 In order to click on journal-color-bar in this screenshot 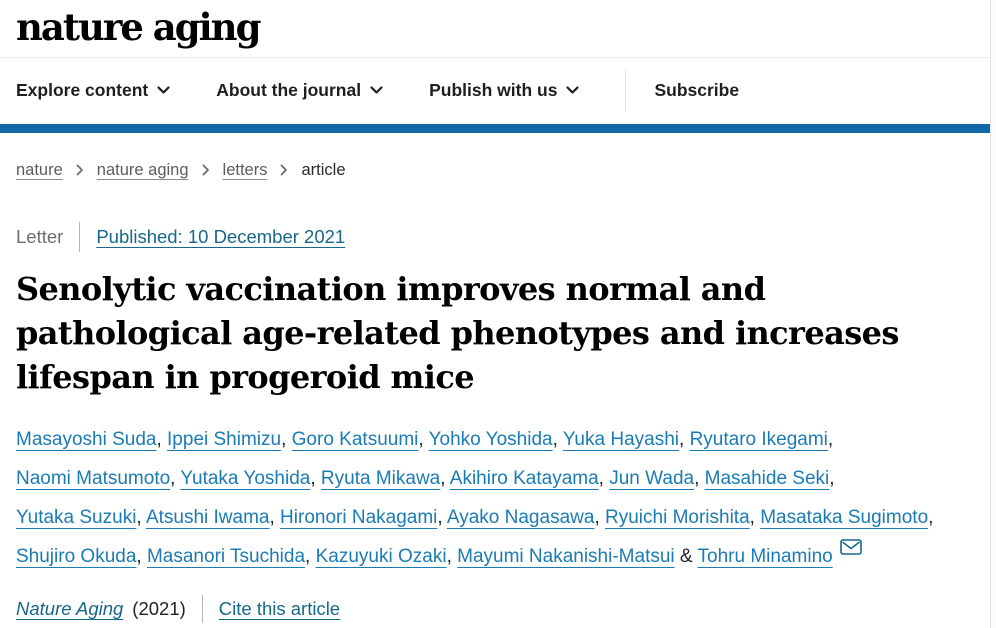, I will do `click(498, 128)`.